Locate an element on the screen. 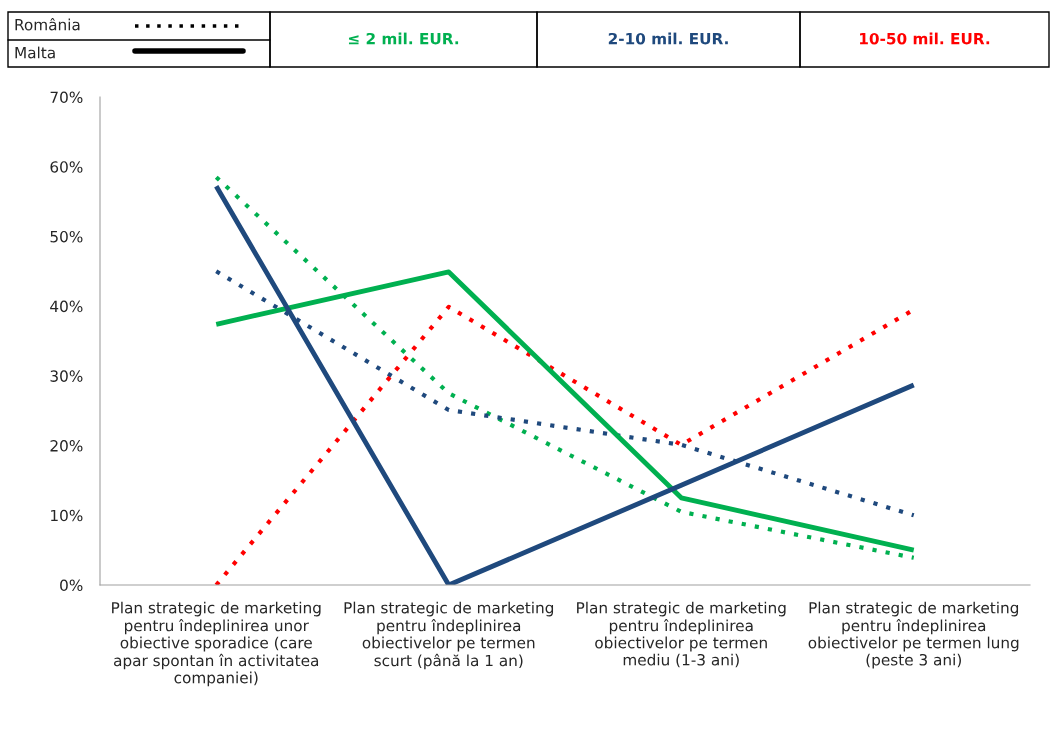 This screenshot has height=733, width=1051. y-tick-label: 40% is located at coordinates (66, 306).